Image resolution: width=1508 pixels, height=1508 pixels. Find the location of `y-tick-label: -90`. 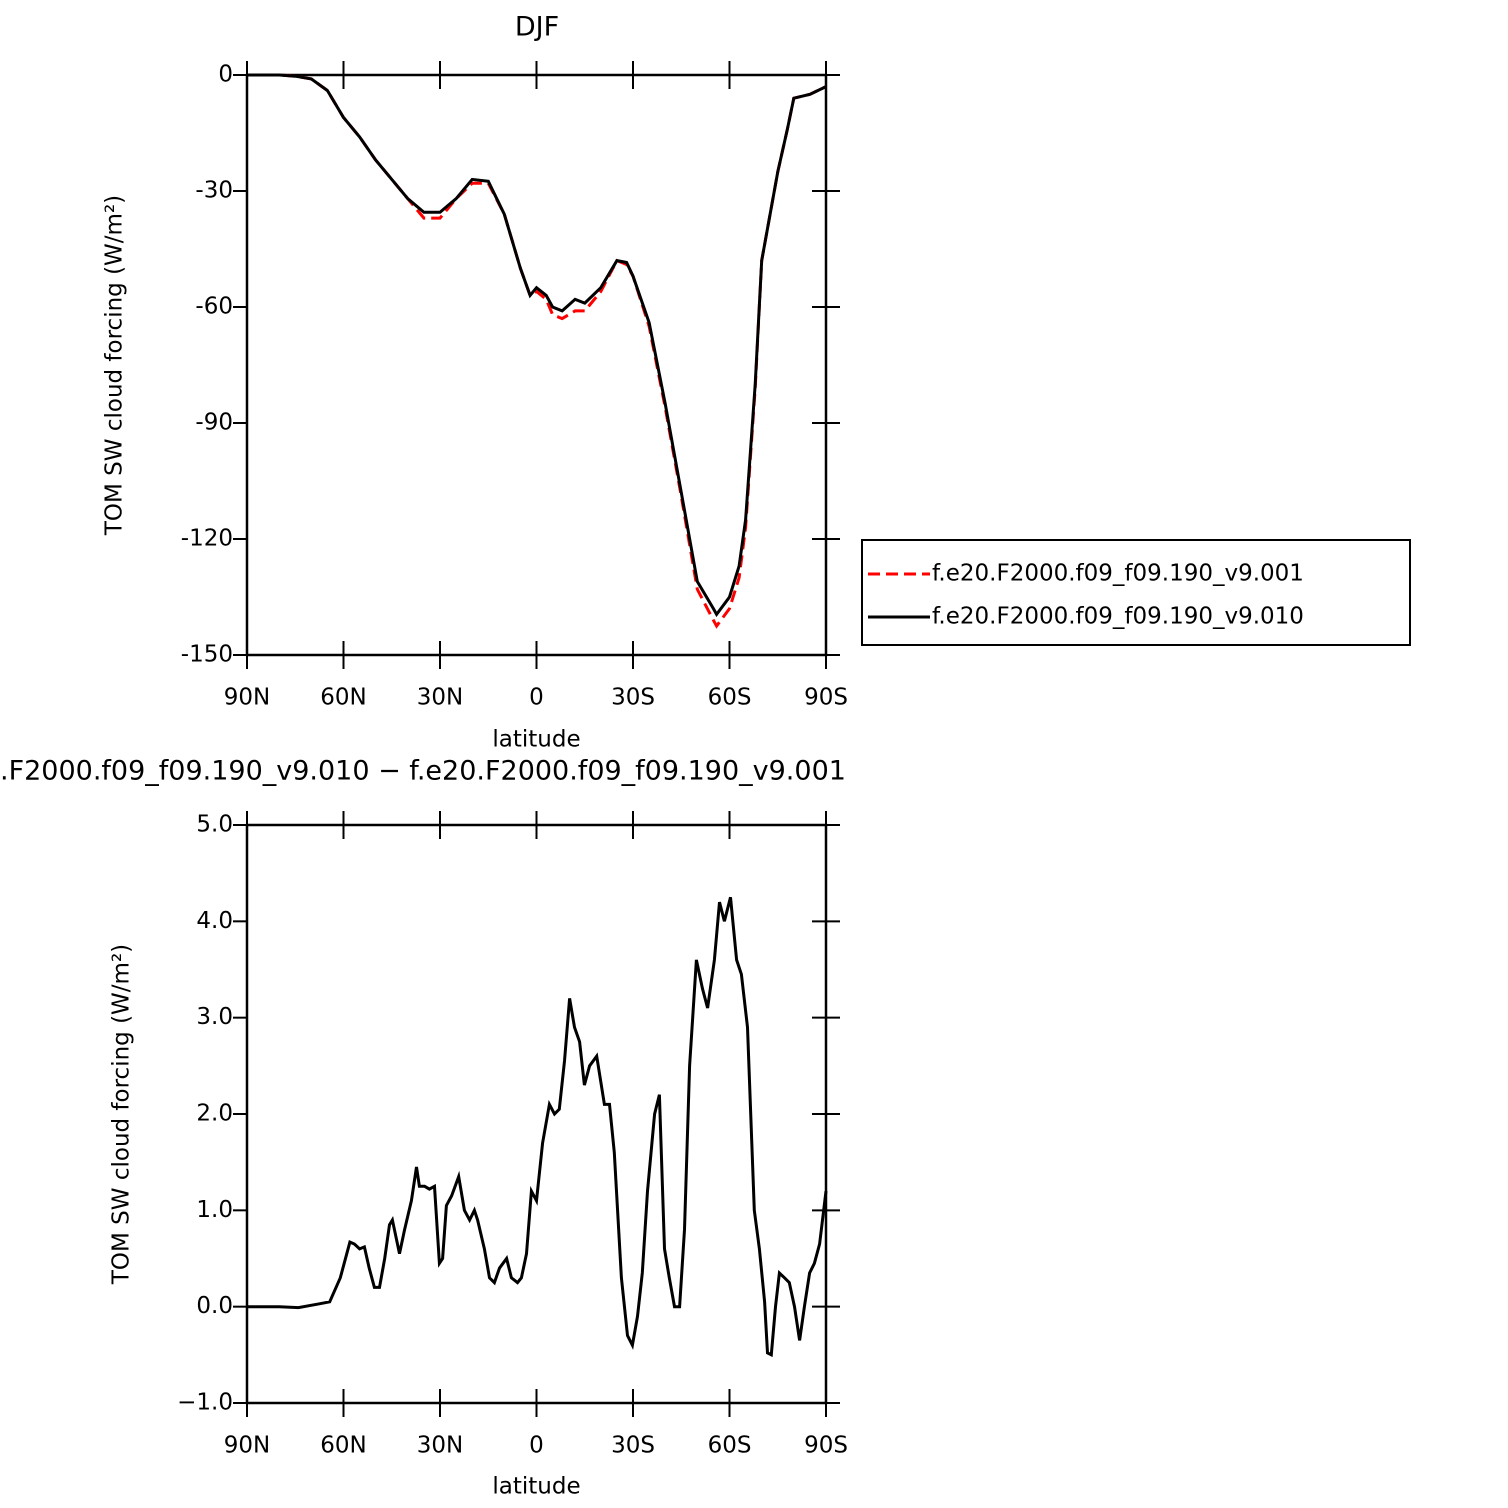

y-tick-label: -90 is located at coordinates (214, 423).